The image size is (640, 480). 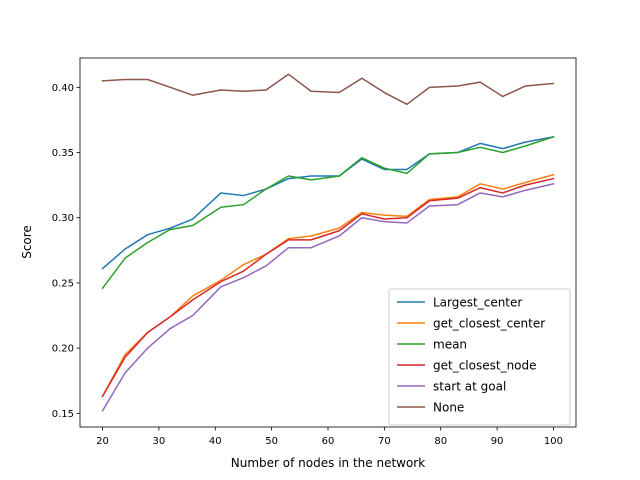 I want to click on x-axis-ticks: 20 30 40 50 60 70 80 90 100, so click(x=329, y=437).